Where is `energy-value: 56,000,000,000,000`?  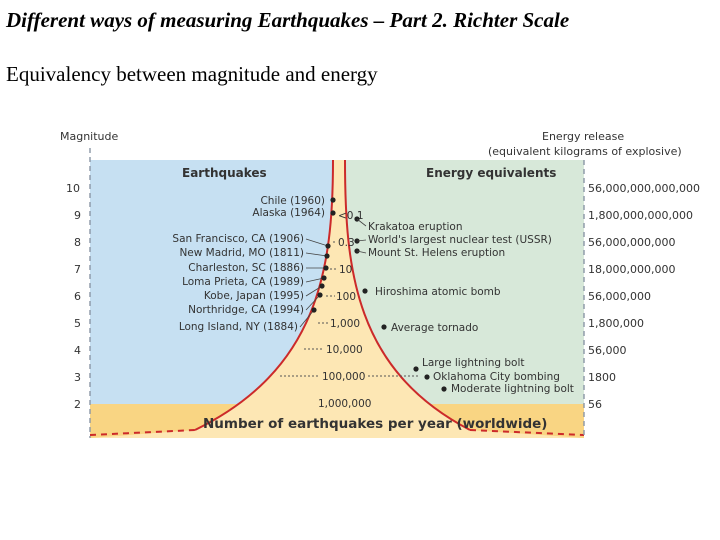
energy-value: 56,000,000,000,000 is located at coordinates (644, 188).